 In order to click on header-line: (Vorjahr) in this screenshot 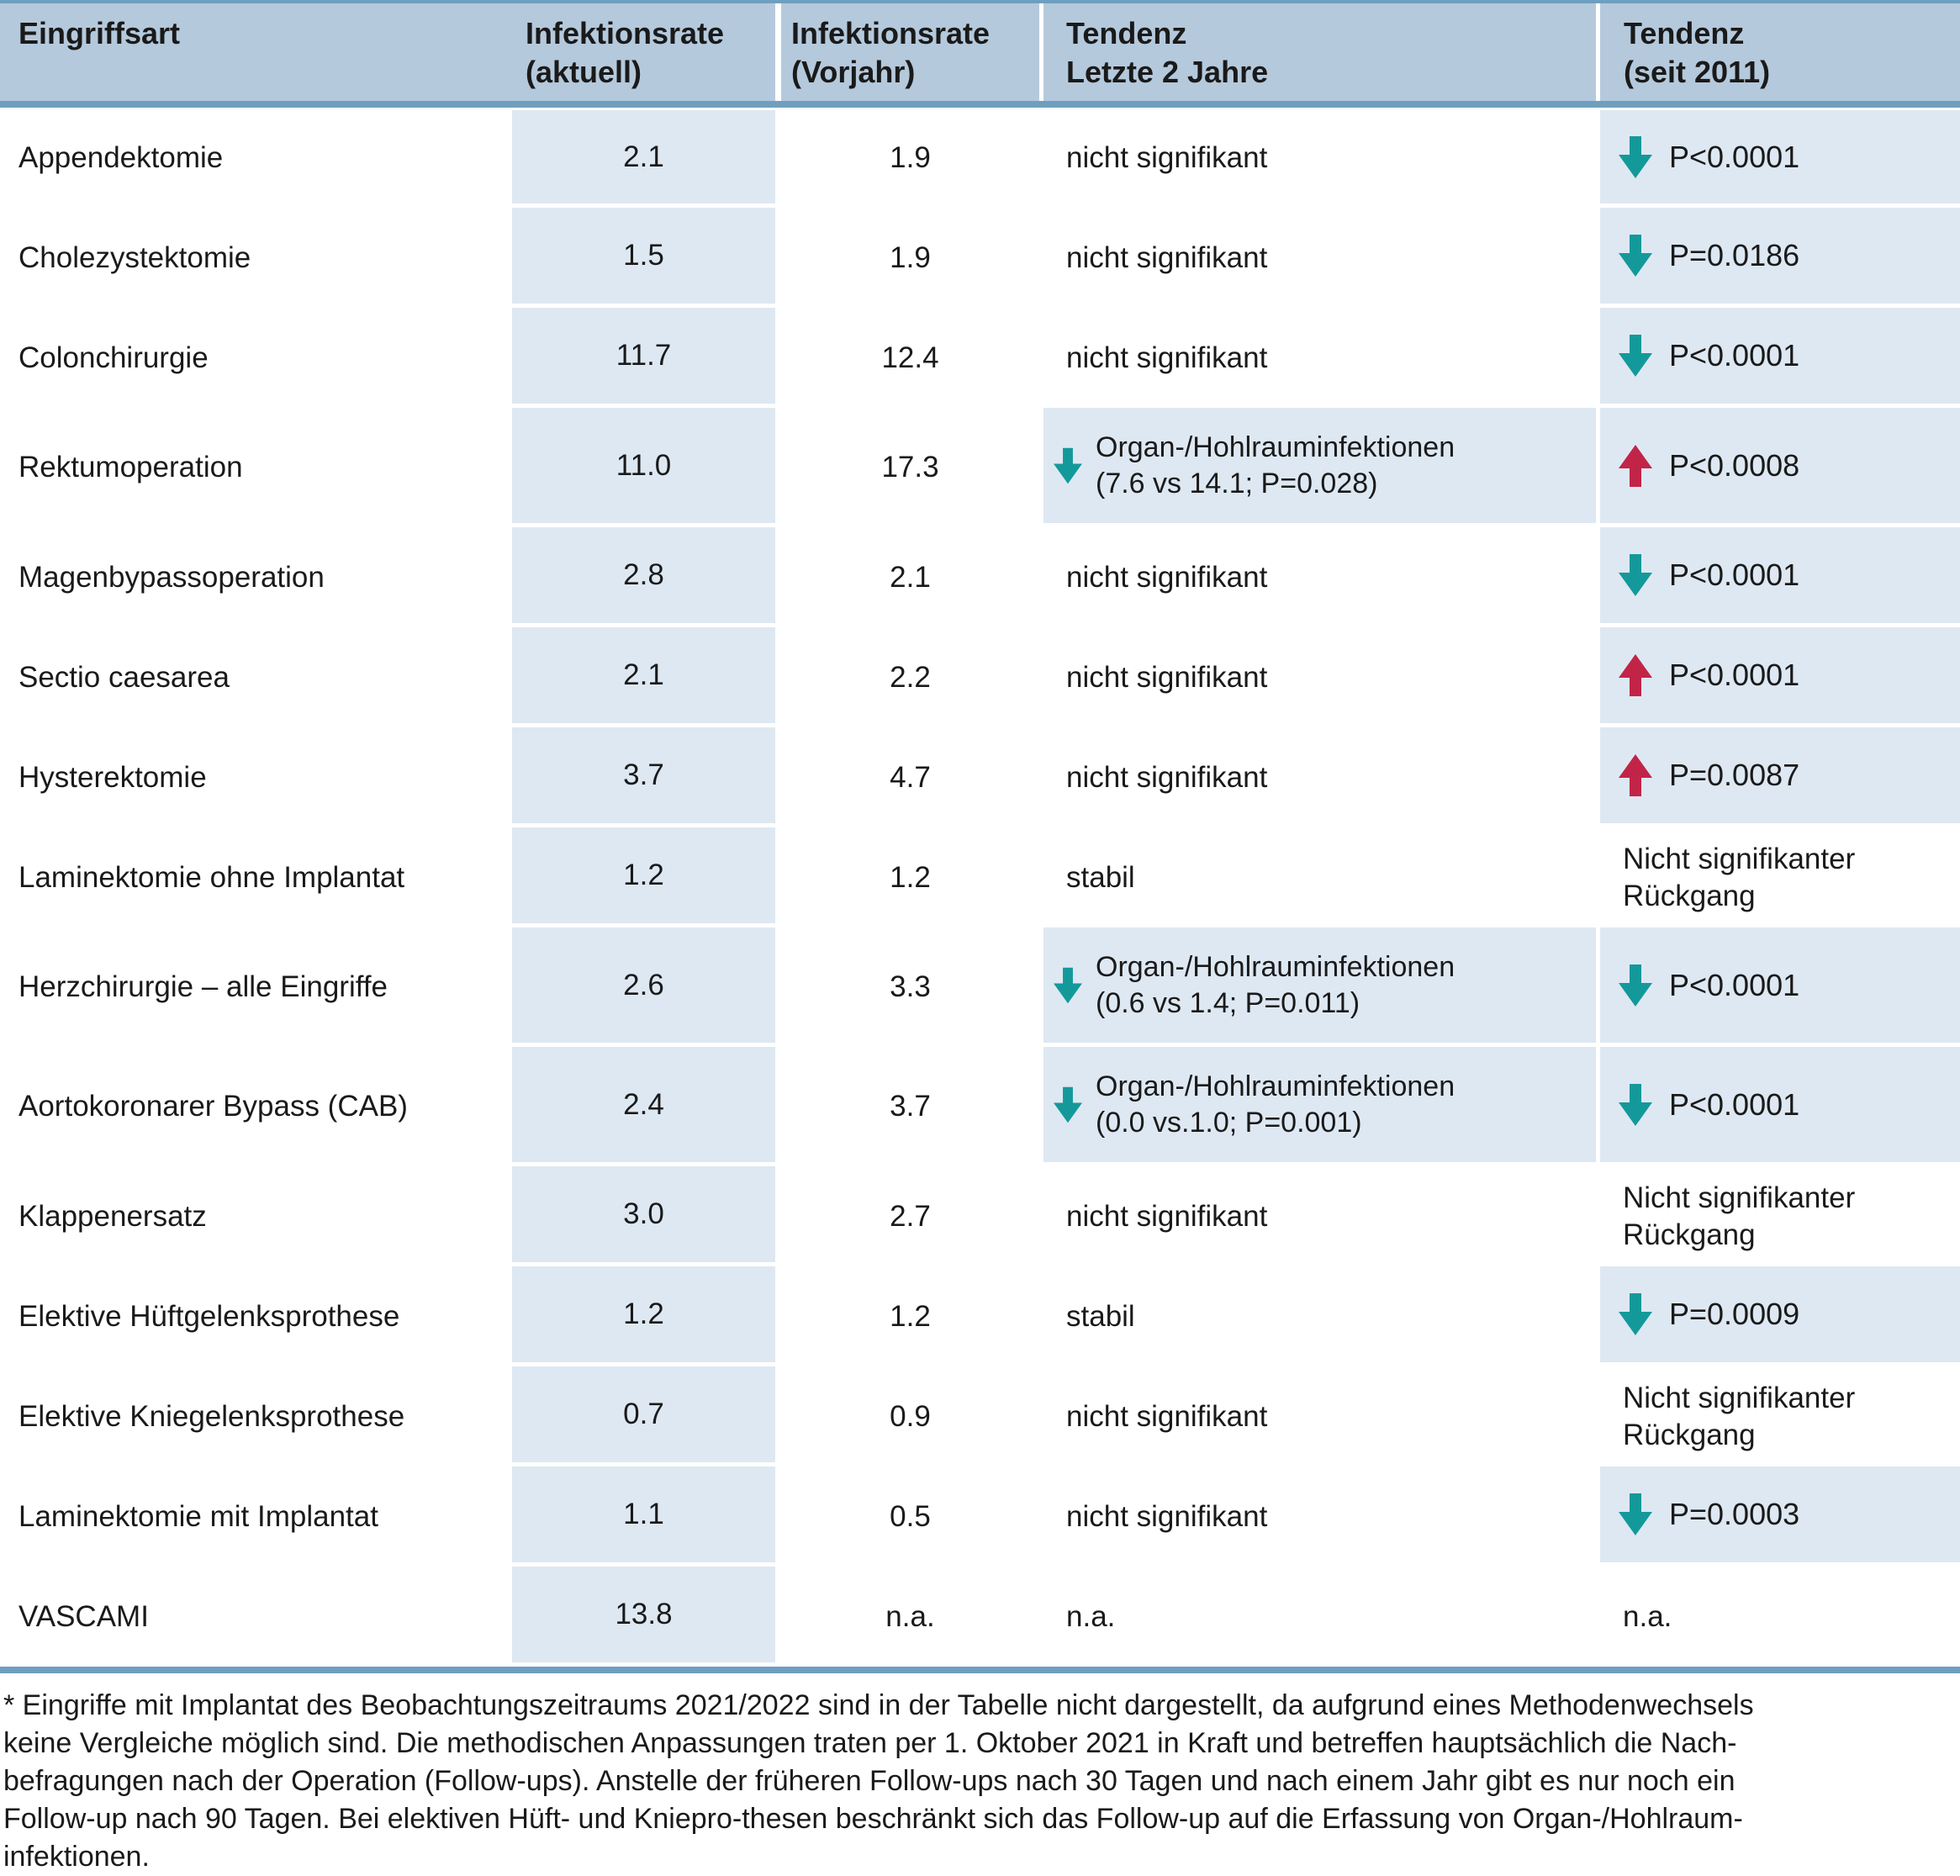, I will do `click(853, 72)`.